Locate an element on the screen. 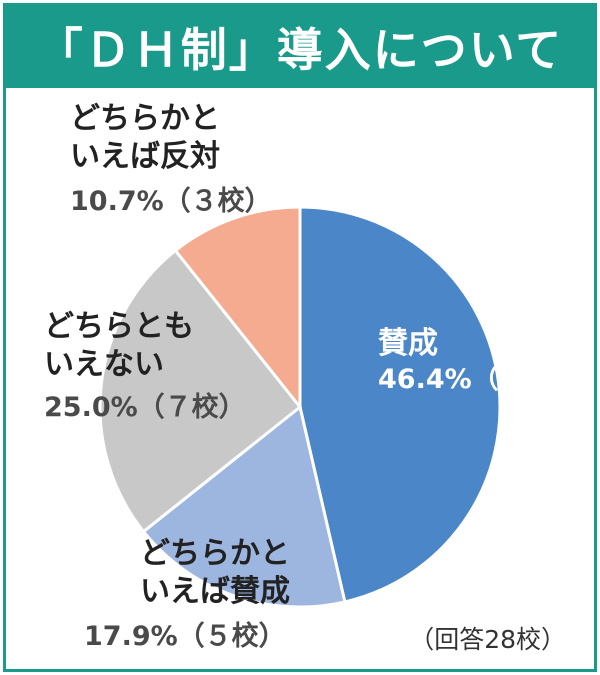  pie-slice-somewhat-agree is located at coordinates (244, 506).